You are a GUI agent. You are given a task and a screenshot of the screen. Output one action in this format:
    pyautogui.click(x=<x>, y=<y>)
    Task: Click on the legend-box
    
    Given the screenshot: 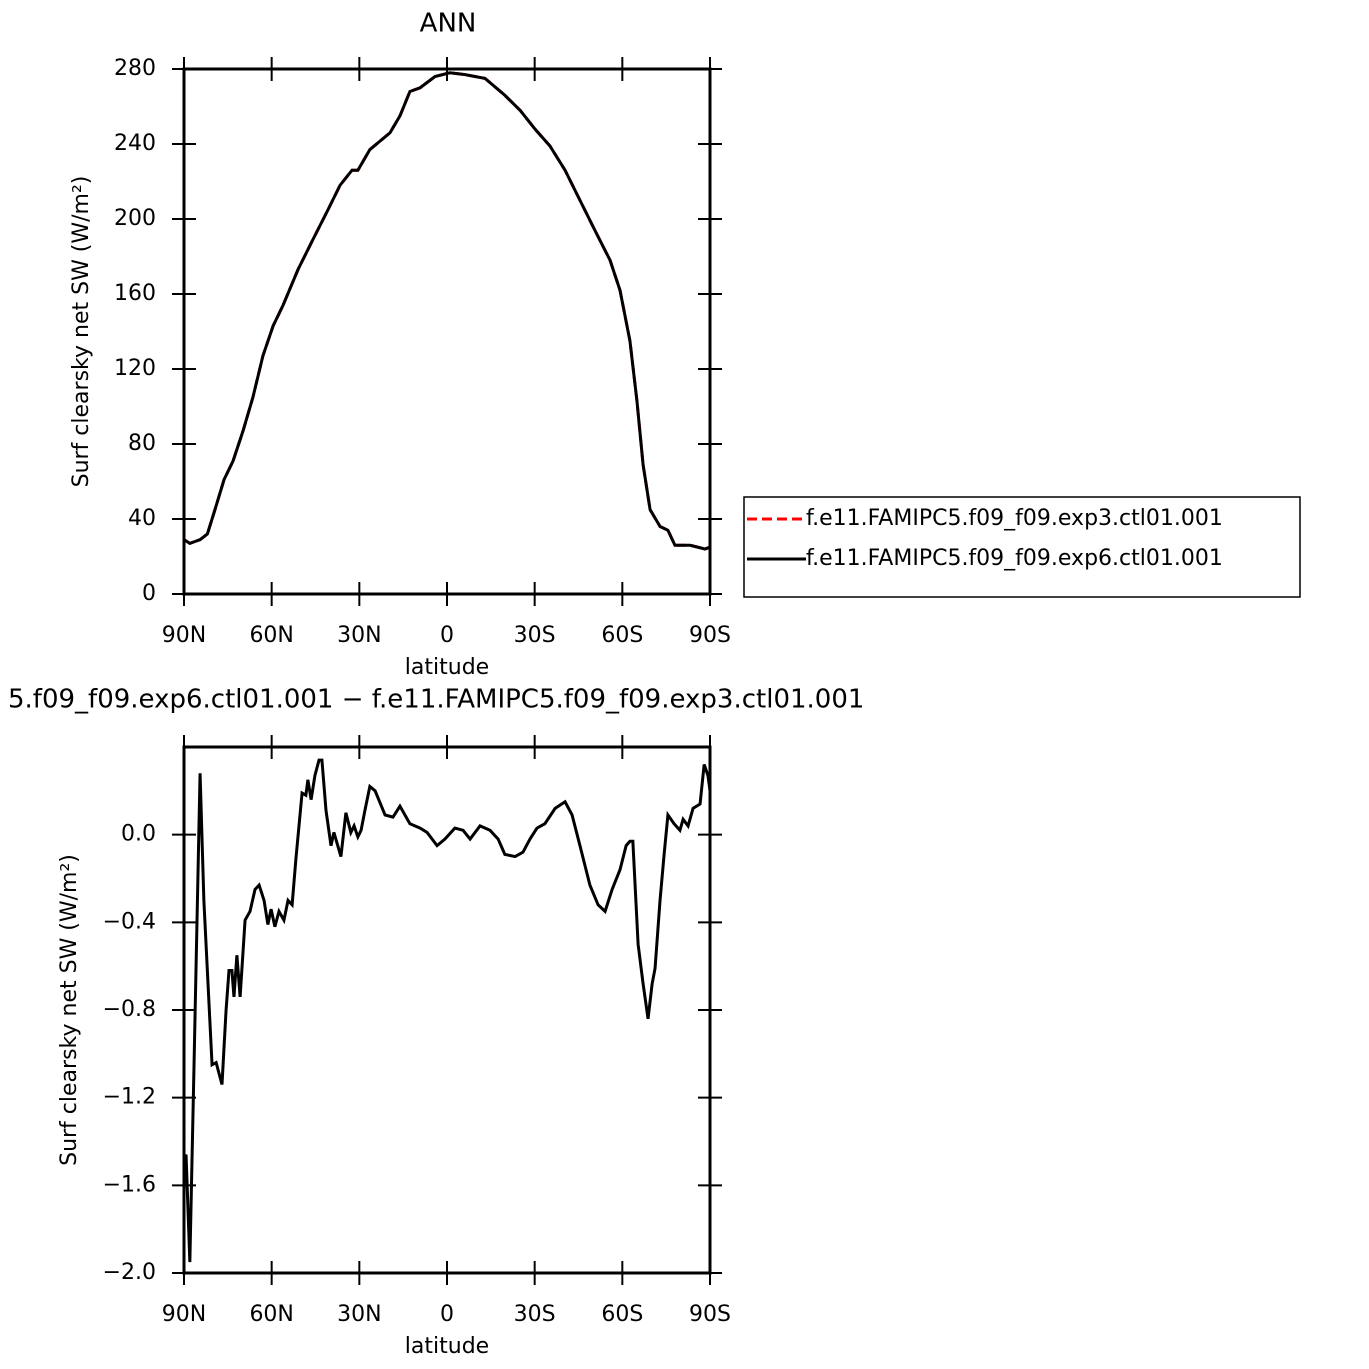 What is the action you would take?
    pyautogui.click(x=1022, y=547)
    